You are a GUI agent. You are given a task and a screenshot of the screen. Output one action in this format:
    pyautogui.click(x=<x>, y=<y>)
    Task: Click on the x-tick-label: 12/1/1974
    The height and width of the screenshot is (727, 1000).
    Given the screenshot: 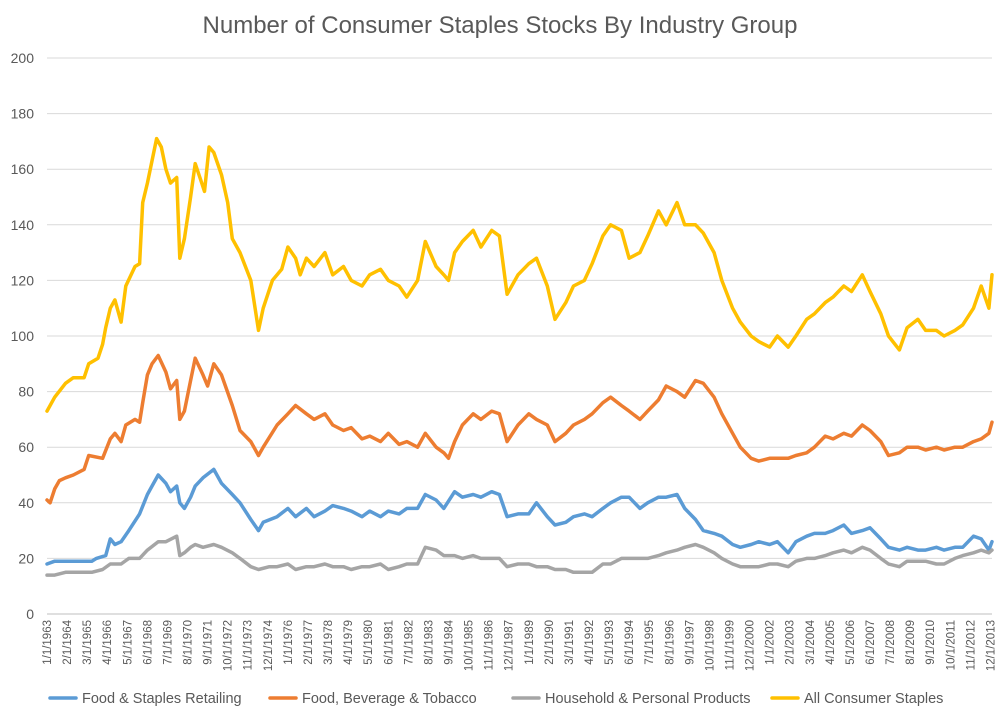 What is the action you would take?
    pyautogui.click(x=269, y=645)
    